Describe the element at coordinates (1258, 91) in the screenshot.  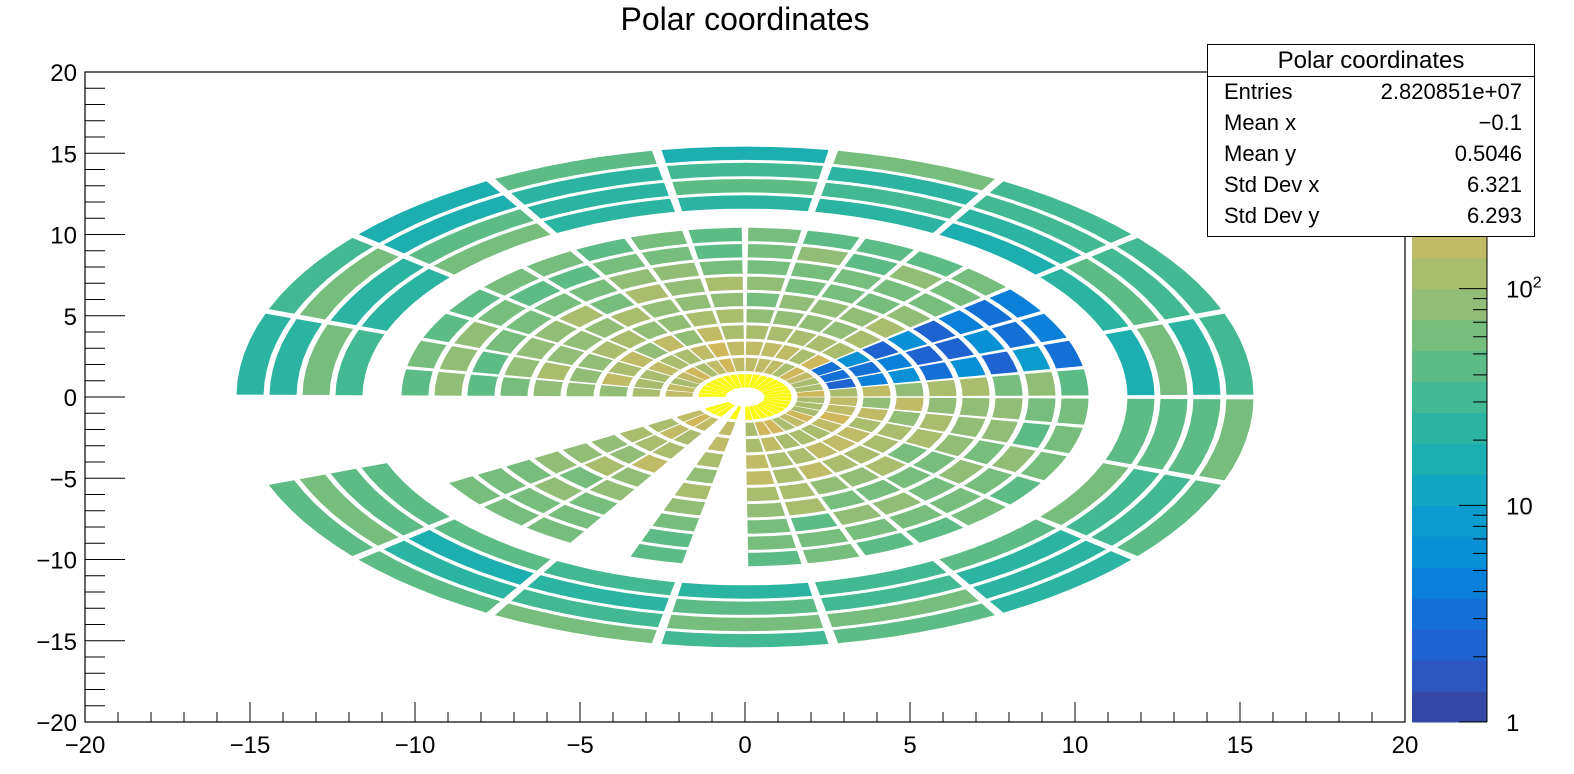
I see `stats-label: Entries` at that location.